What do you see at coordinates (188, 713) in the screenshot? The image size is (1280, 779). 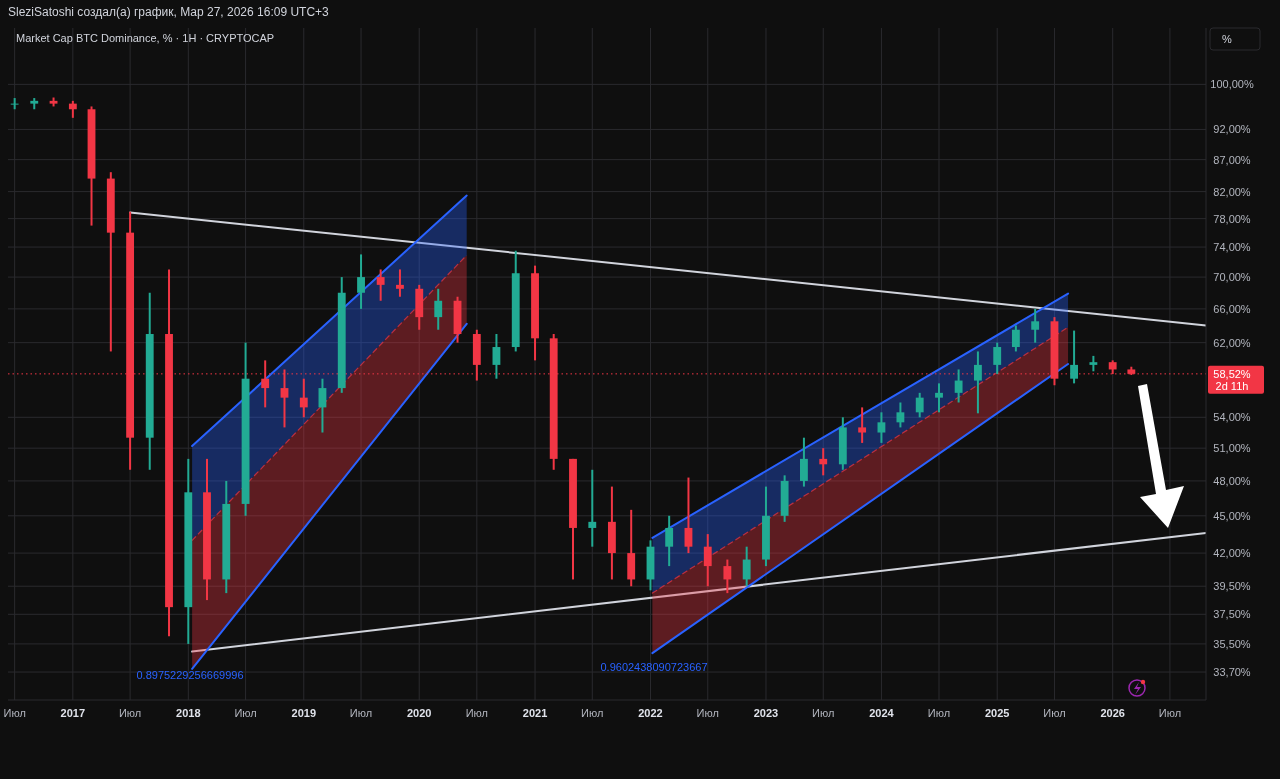 I see `x-tick-label: 2018` at bounding box center [188, 713].